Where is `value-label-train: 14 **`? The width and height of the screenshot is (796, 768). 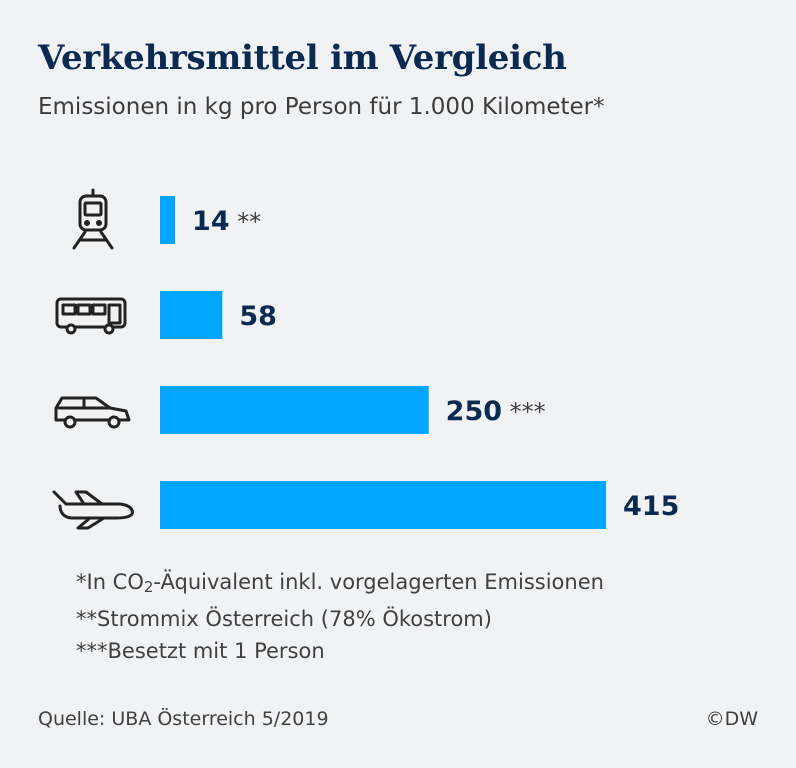 value-label-train: 14 ** is located at coordinates (226, 221).